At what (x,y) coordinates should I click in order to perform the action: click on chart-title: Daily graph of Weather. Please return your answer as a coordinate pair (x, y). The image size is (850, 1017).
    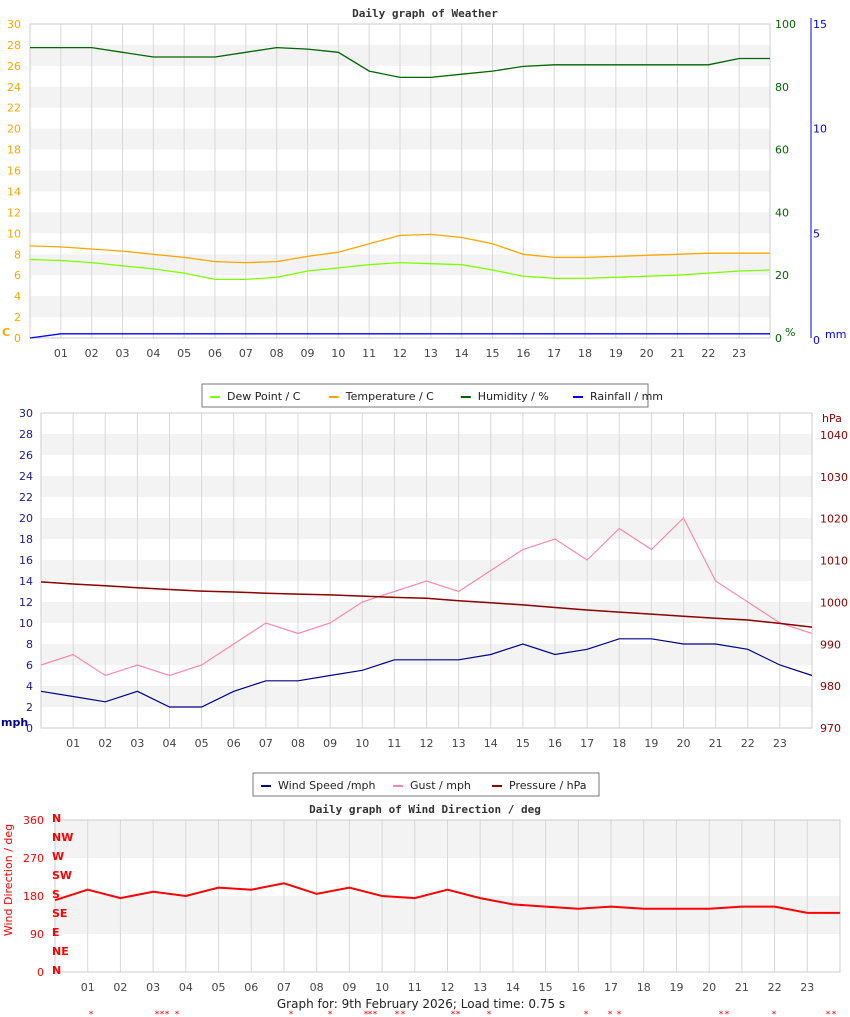
    Looking at the image, I should click on (425, 13).